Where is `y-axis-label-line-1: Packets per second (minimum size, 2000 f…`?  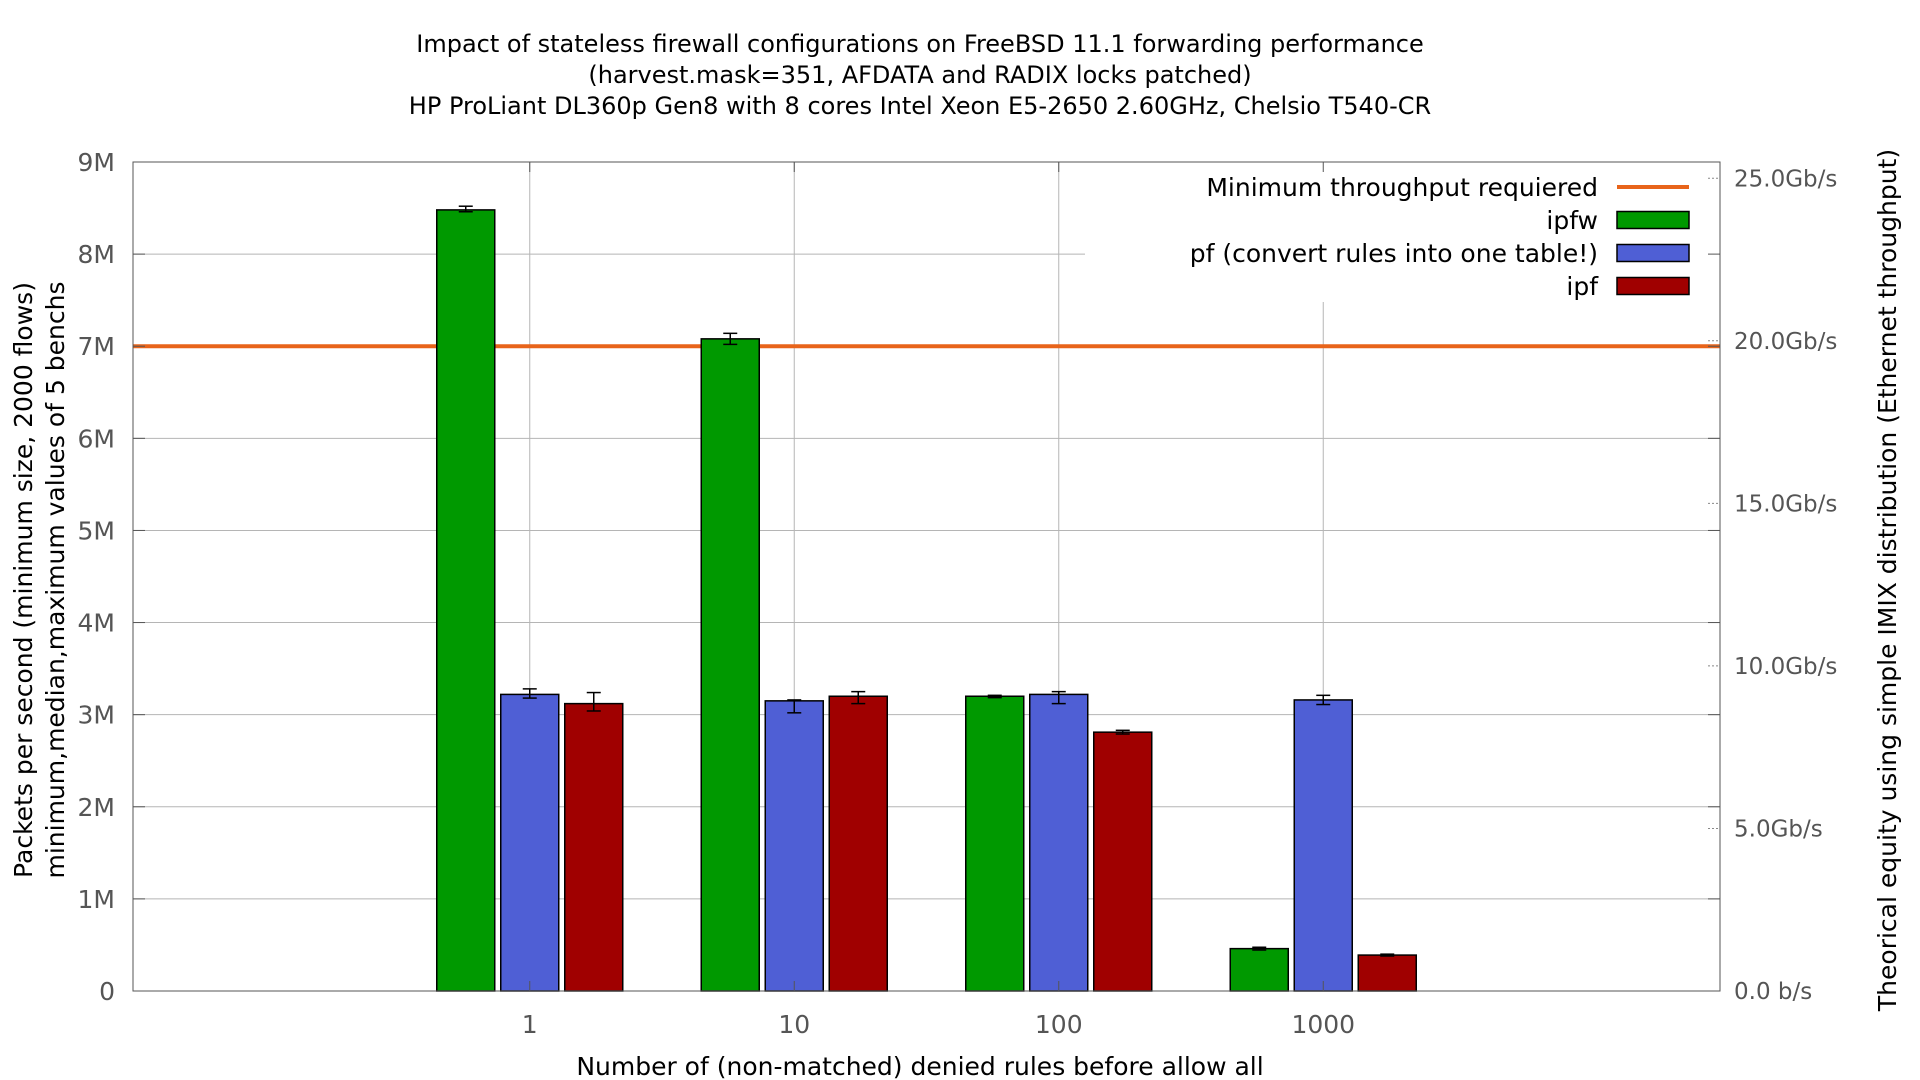
y-axis-label-line-1: Packets per second (minimum size, 2000 f… is located at coordinates (23, 580).